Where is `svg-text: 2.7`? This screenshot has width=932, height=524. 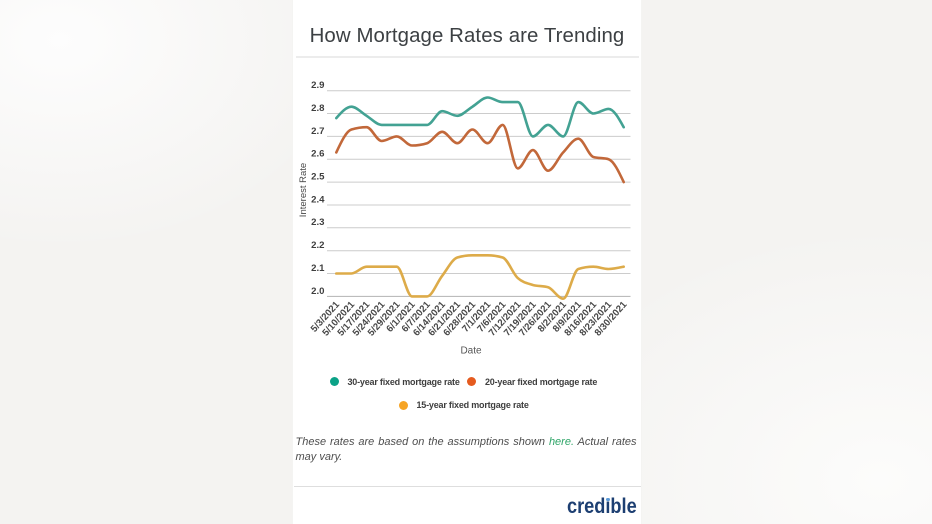 svg-text: 2.7 is located at coordinates (317, 131).